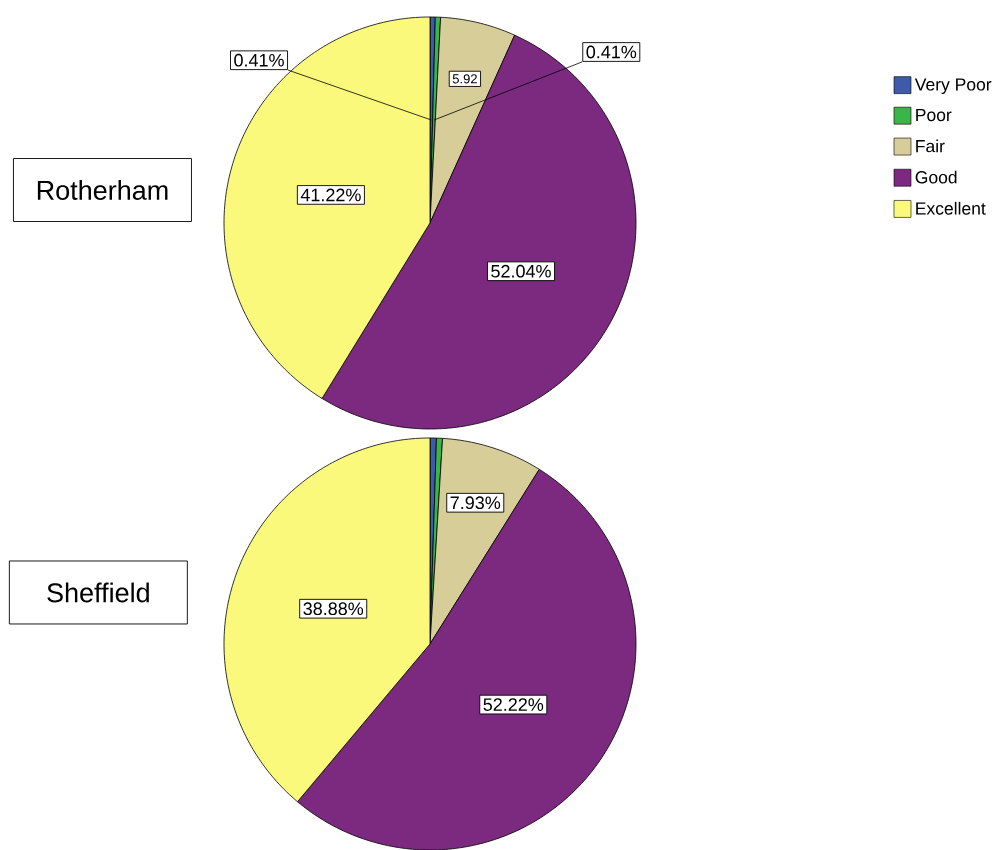  Describe the element at coordinates (953, 86) in the screenshot. I see `legend-label: Very Poor` at that location.